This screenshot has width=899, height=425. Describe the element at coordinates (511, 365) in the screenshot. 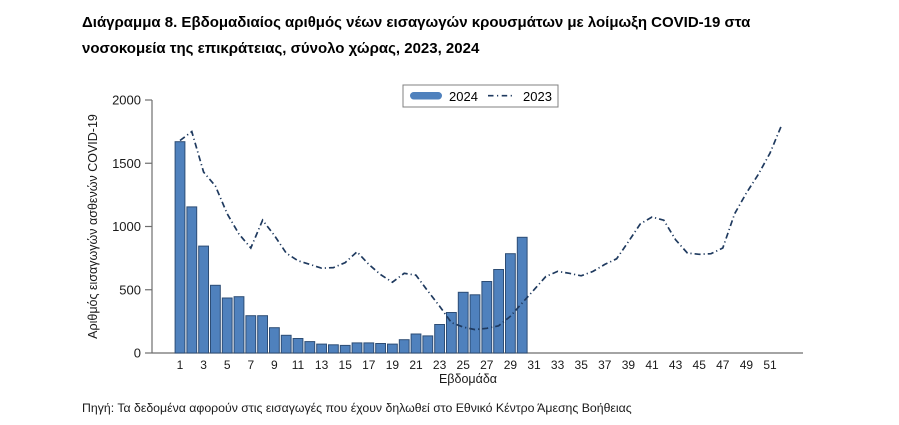

I see `x-tick-label-29: 29` at that location.